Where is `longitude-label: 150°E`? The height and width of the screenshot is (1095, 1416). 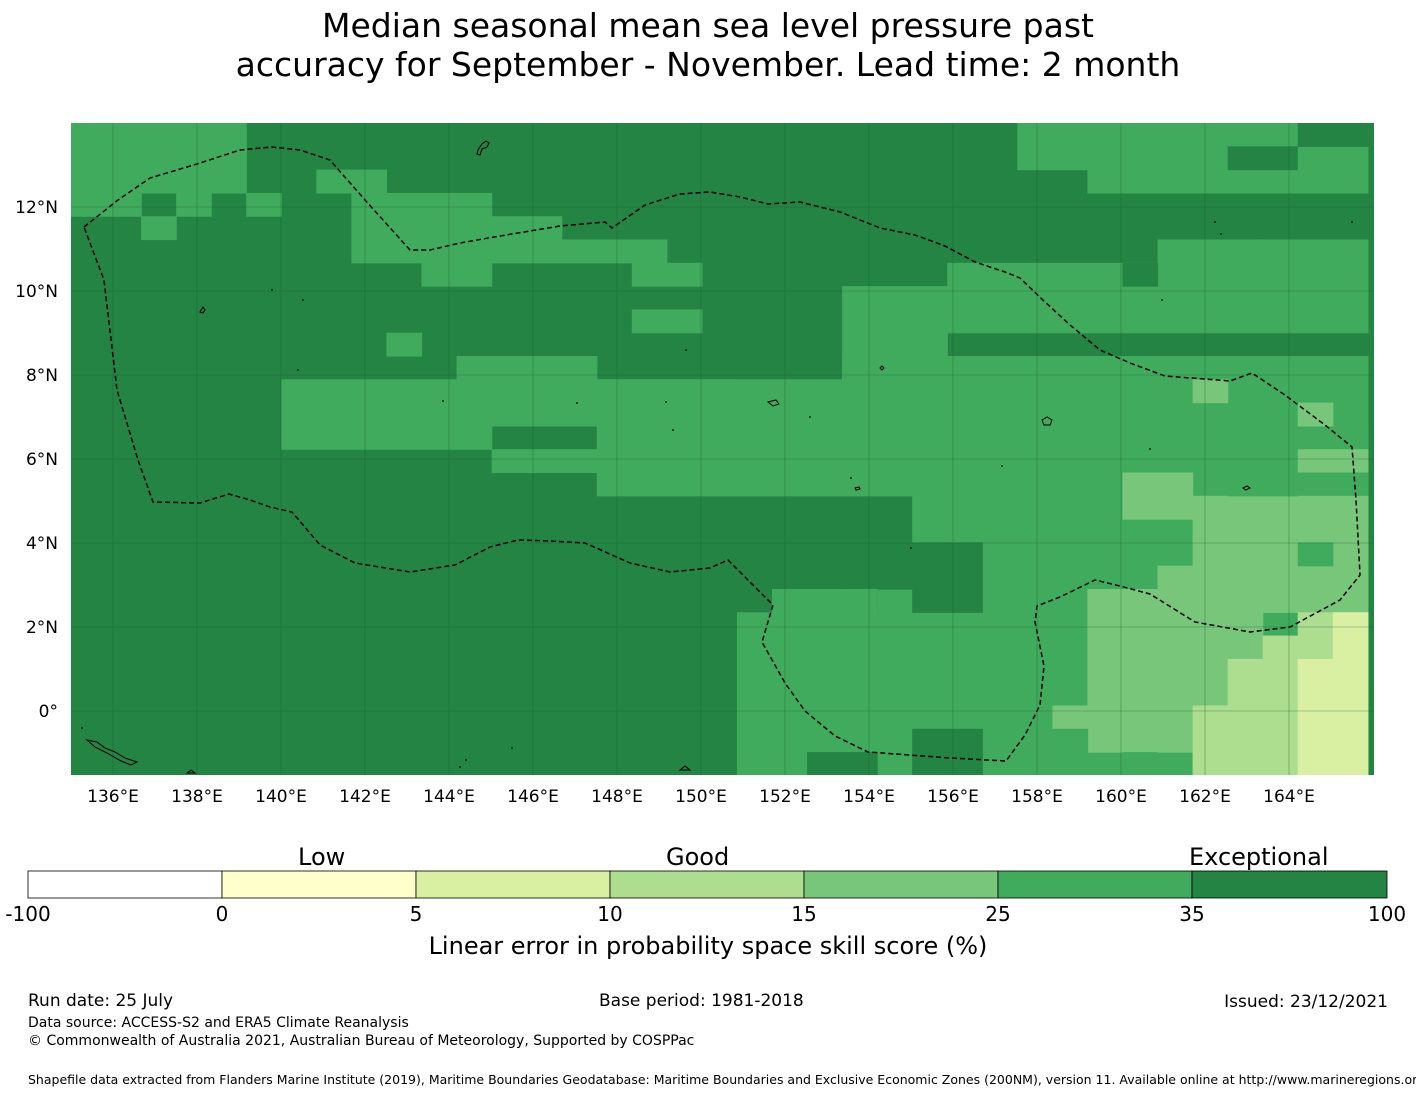
longitude-label: 150°E is located at coordinates (701, 797).